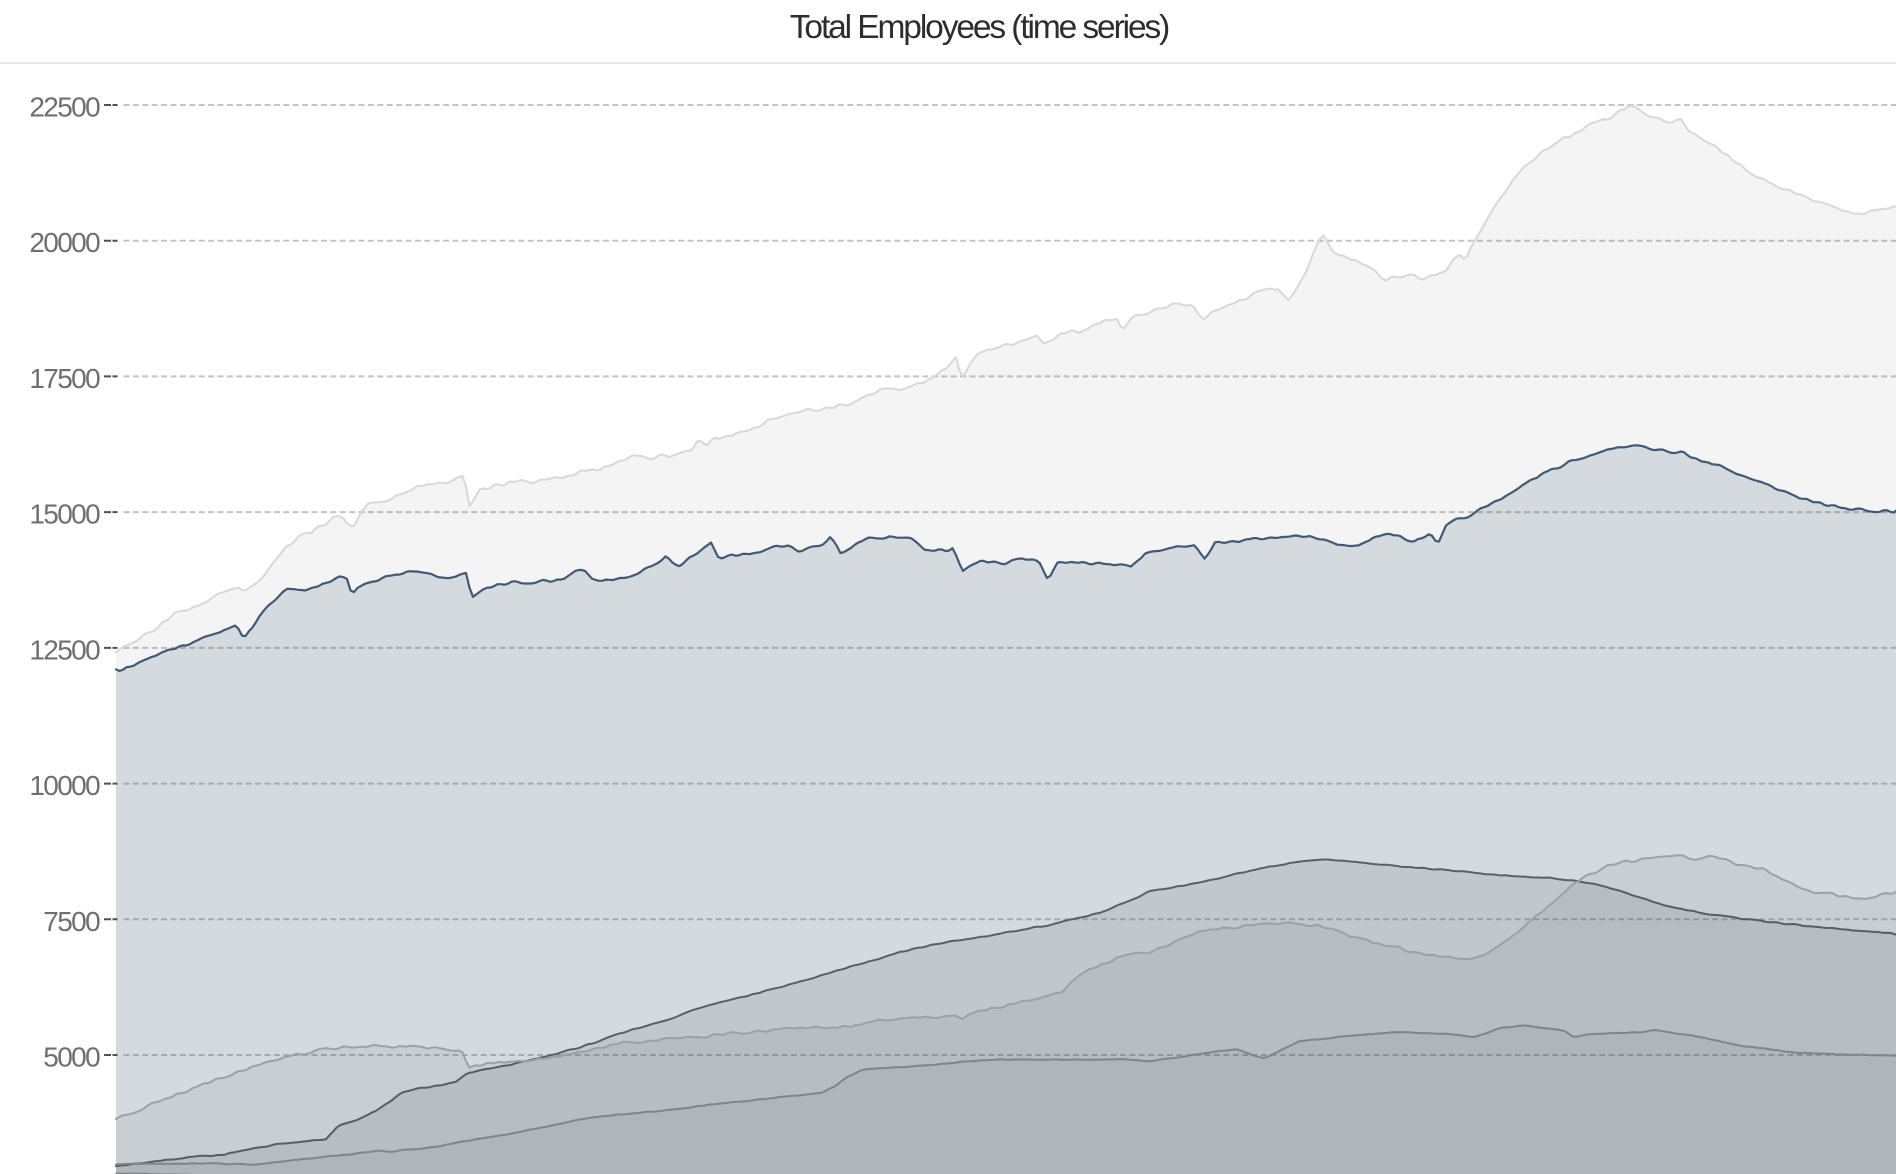 The height and width of the screenshot is (1174, 1896). I want to click on svg-text: 5000, so click(71, 1057).